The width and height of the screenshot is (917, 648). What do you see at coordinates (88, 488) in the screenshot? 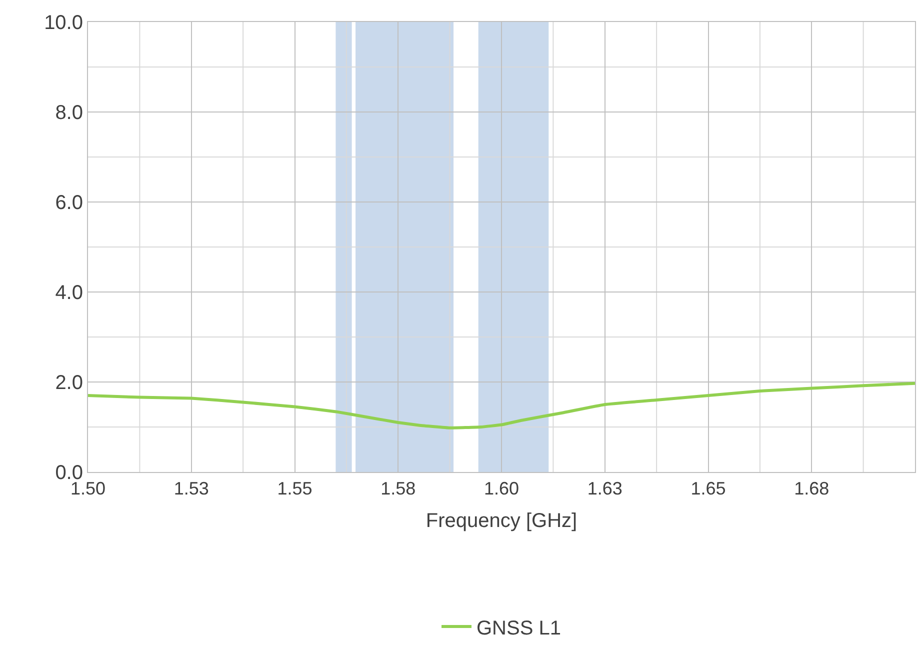
I see `x-tick-label: 1.50` at bounding box center [88, 488].